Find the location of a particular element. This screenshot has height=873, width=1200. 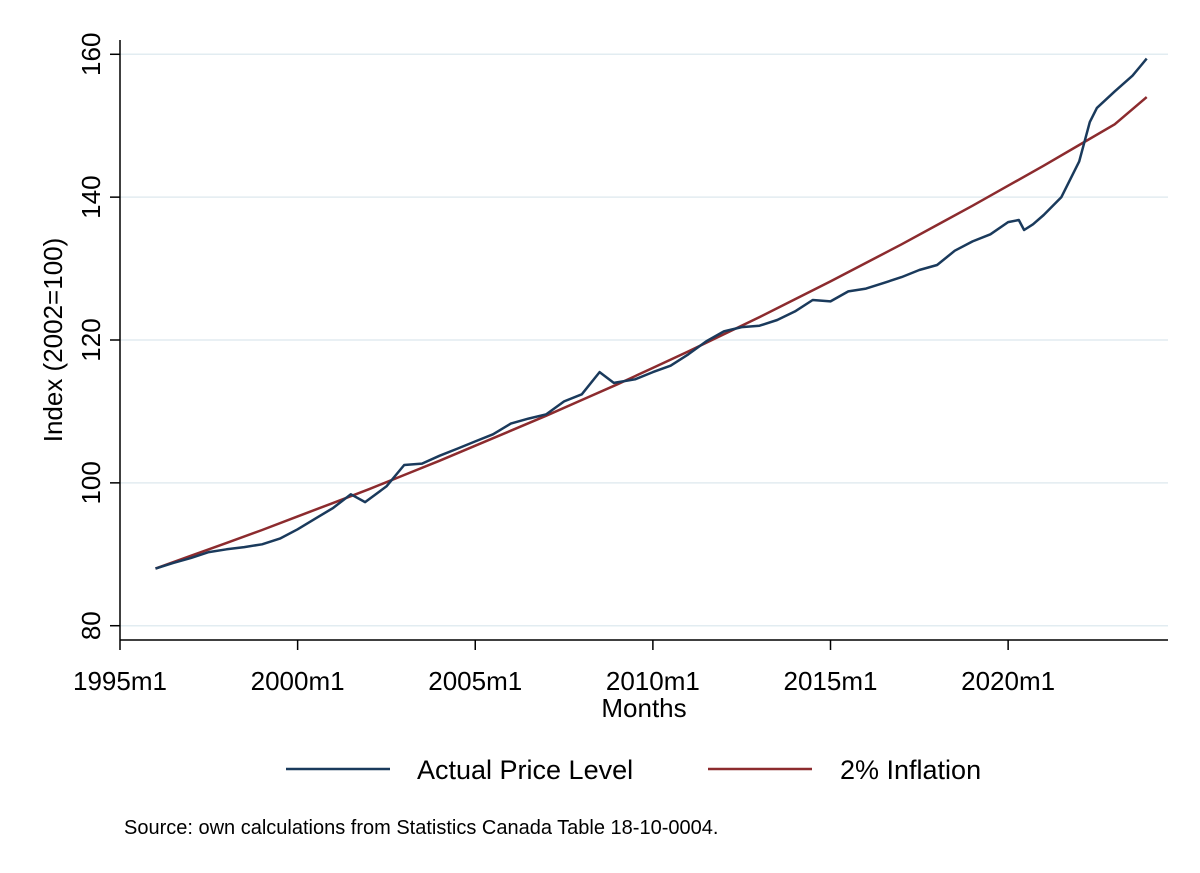

x-axis-ticks: 1995m1 2000m1 2005m1 2010m1 2015m1 2020m1 is located at coordinates (564, 668).